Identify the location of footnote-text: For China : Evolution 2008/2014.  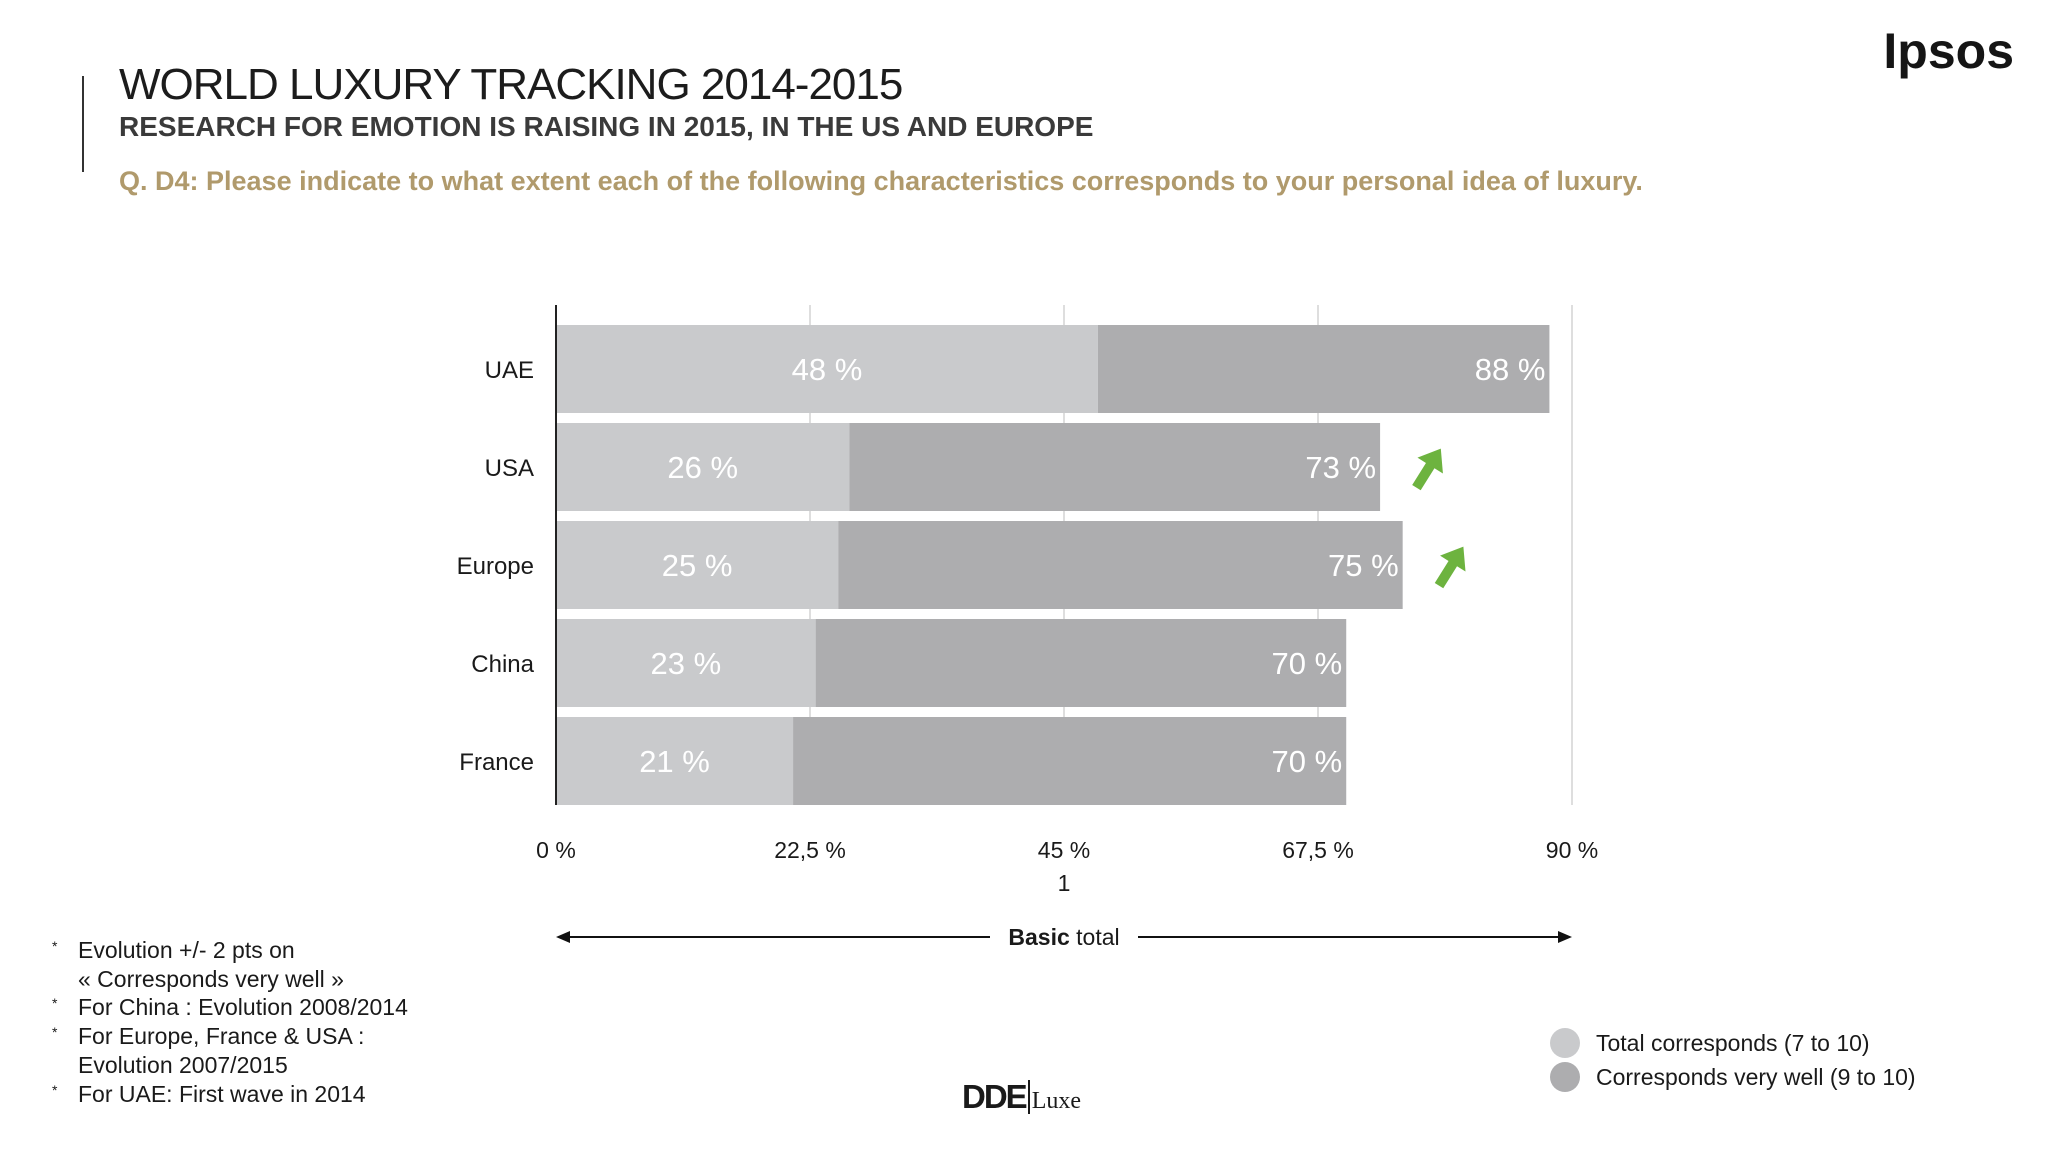
(243, 1007).